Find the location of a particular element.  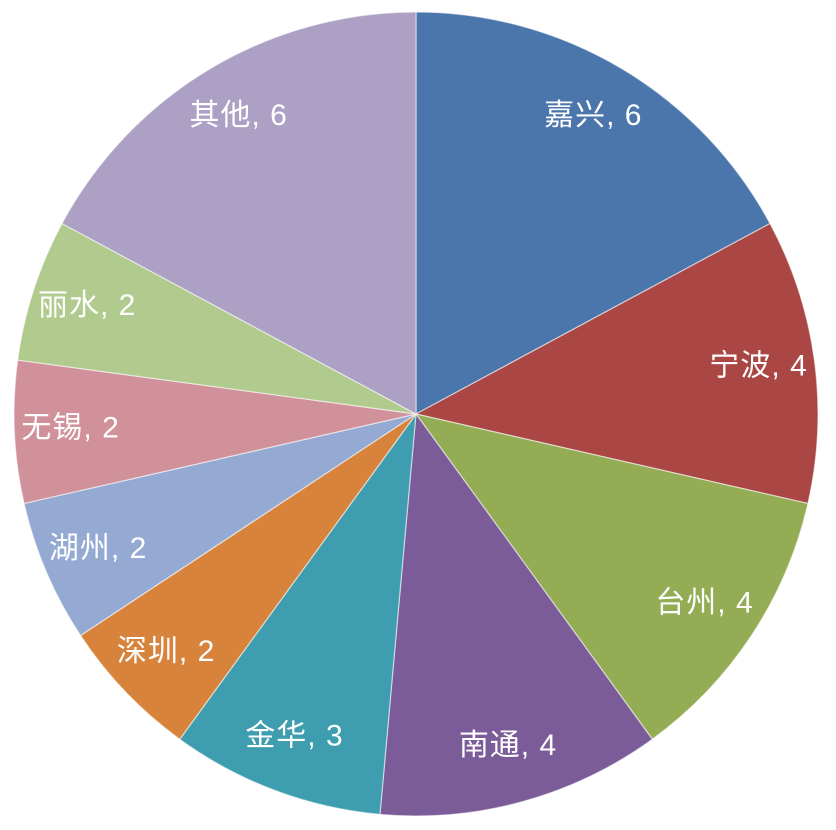

pie-slice-湖州 is located at coordinates (220, 525).